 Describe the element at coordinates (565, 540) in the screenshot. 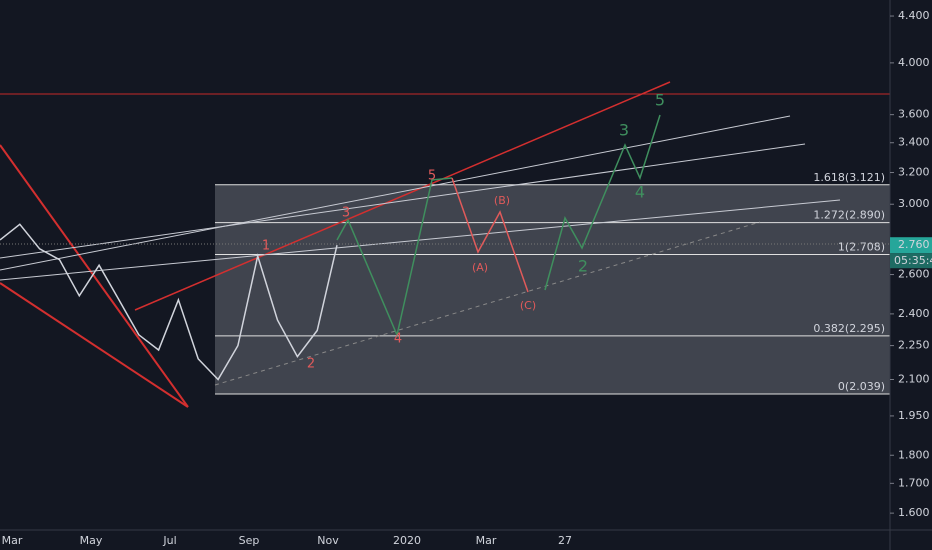

I see `x-tick-label: 27` at that location.